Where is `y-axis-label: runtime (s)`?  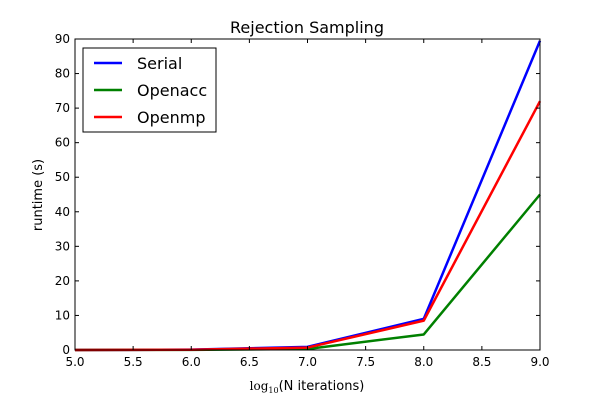
y-axis-label: runtime (s) is located at coordinates (38, 195).